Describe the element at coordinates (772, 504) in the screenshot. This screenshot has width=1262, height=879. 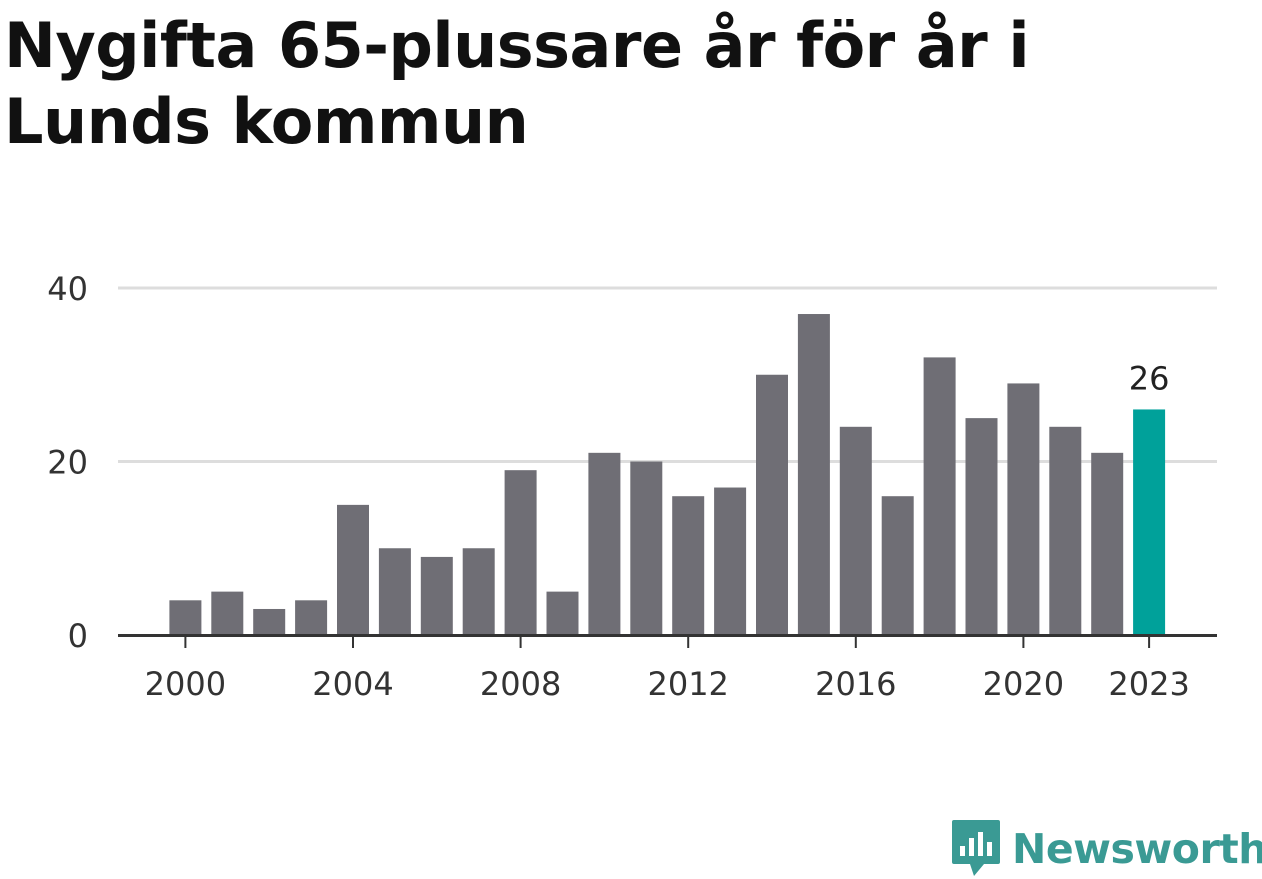
I see `bar-2014` at that location.